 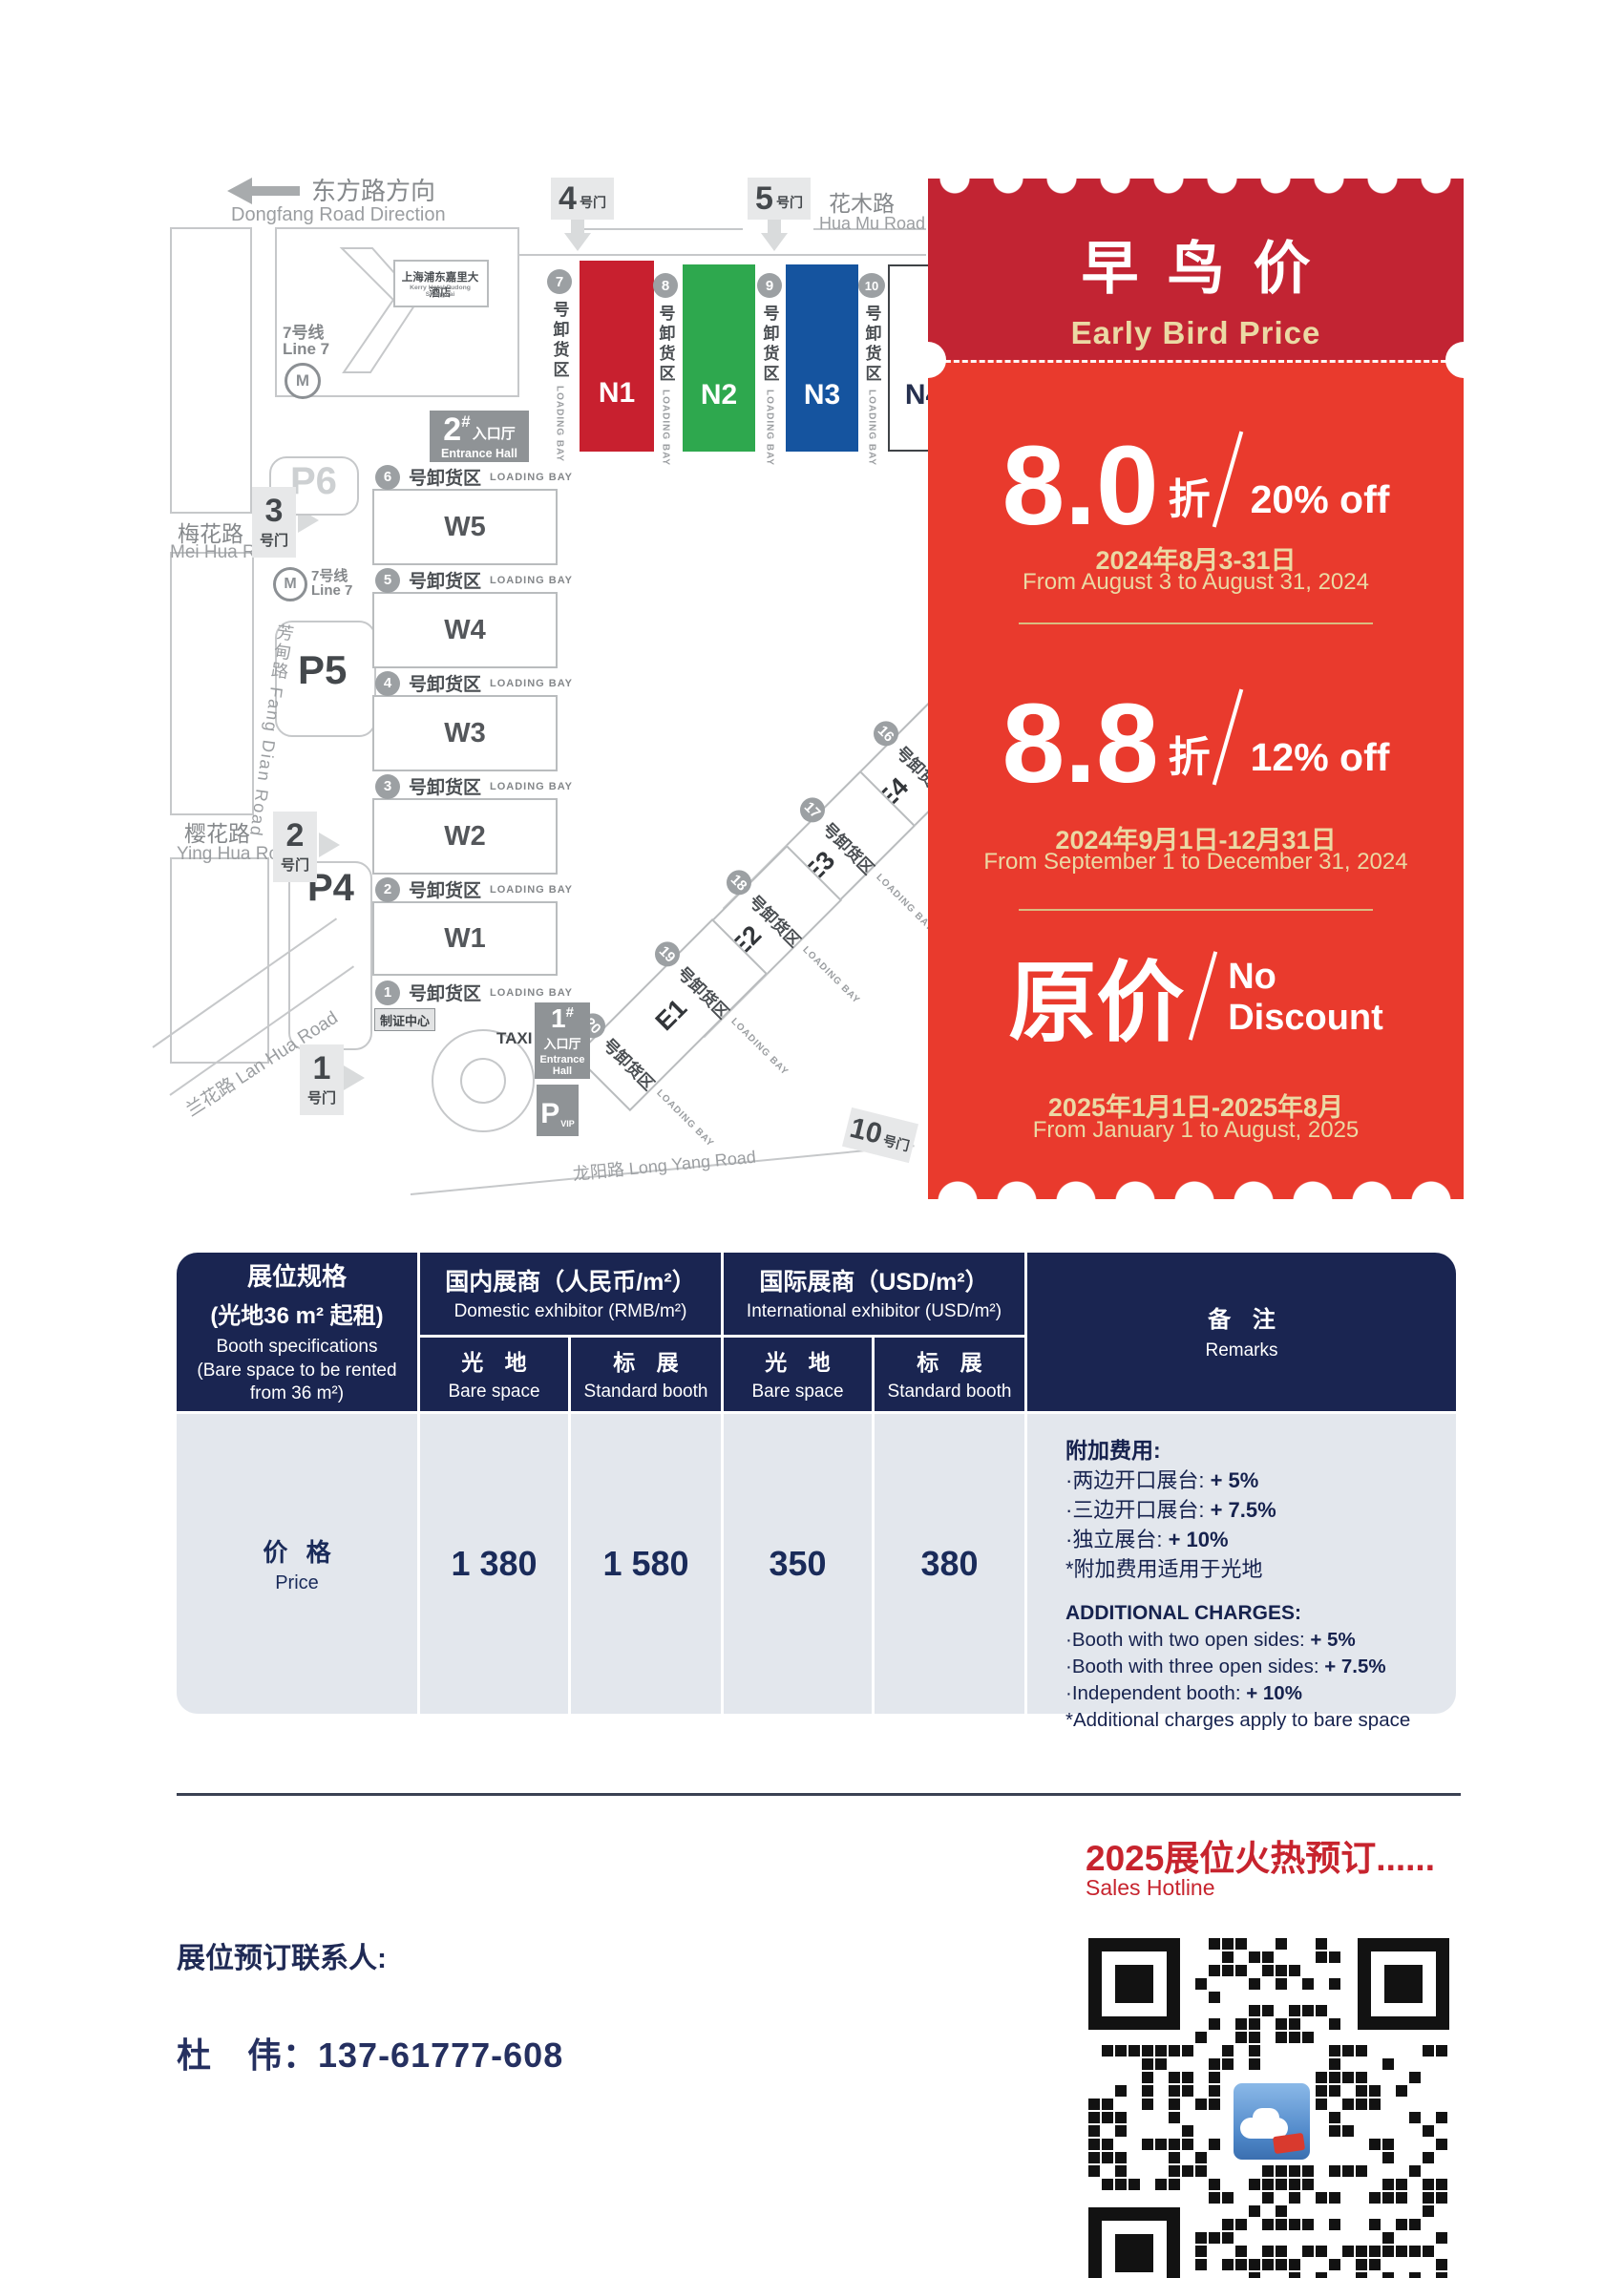 I want to click on tier-2-price: 8.8 折 12% off, so click(x=1196, y=743).